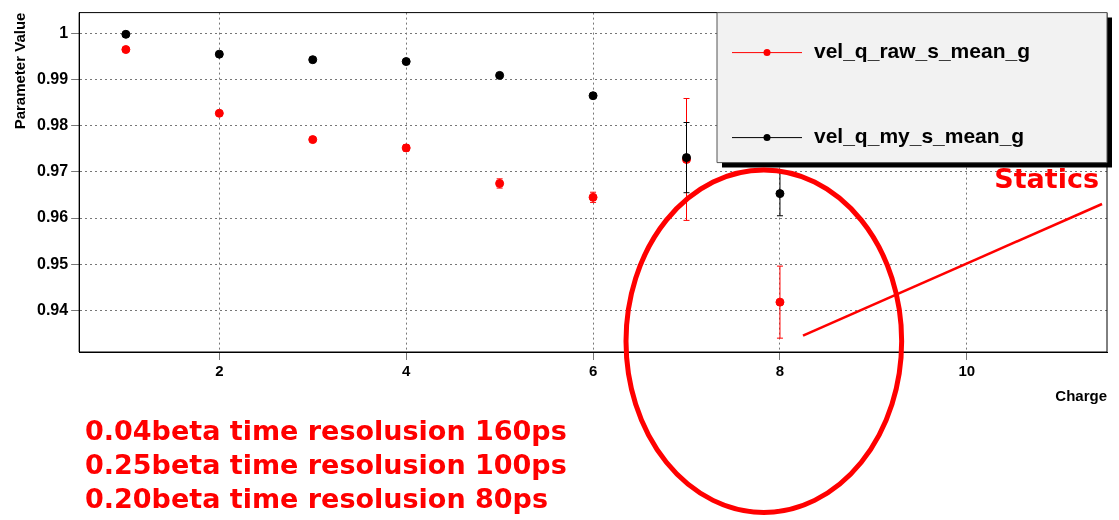 Image resolution: width=1119 pixels, height=520 pixels. I want to click on x-tick-label: 2, so click(219, 371).